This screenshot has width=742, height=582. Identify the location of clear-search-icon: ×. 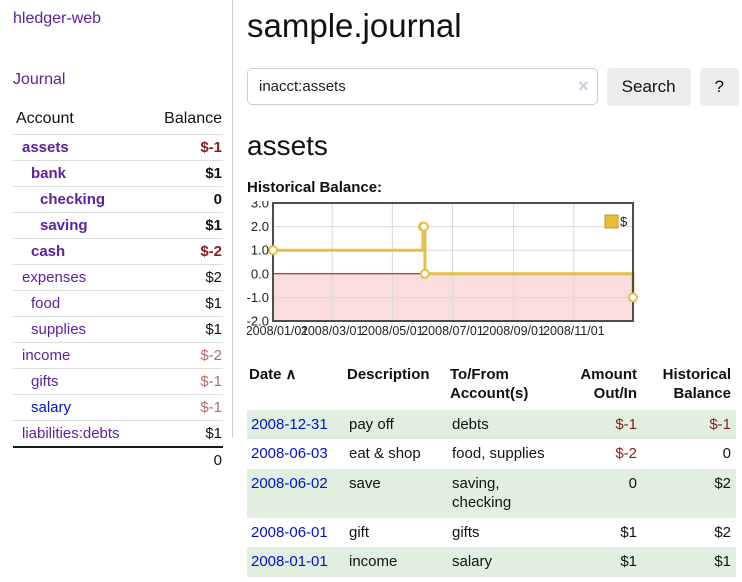
(583, 86).